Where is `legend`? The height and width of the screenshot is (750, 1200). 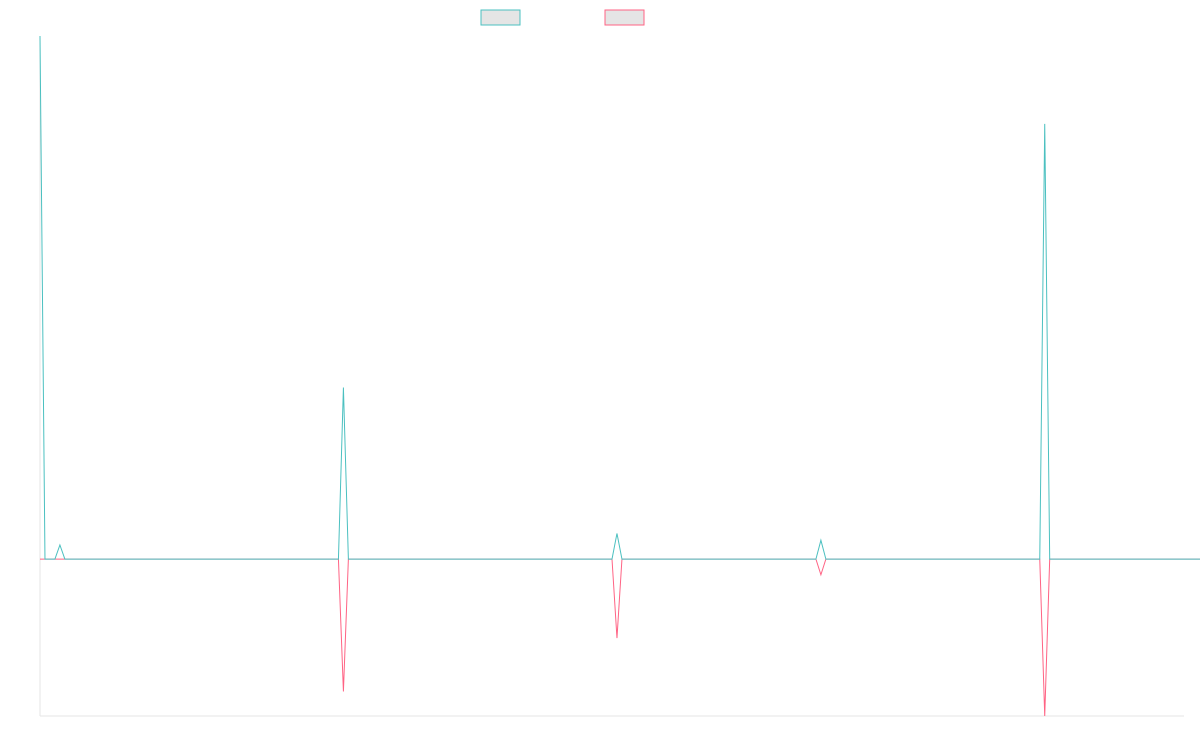
legend is located at coordinates (562, 17).